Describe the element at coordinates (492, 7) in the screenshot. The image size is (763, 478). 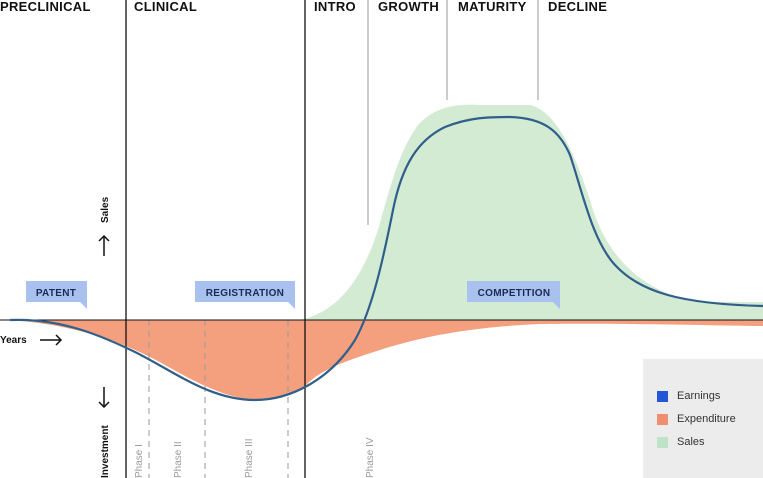
I see `stage-maturity: MATURITY` at that location.